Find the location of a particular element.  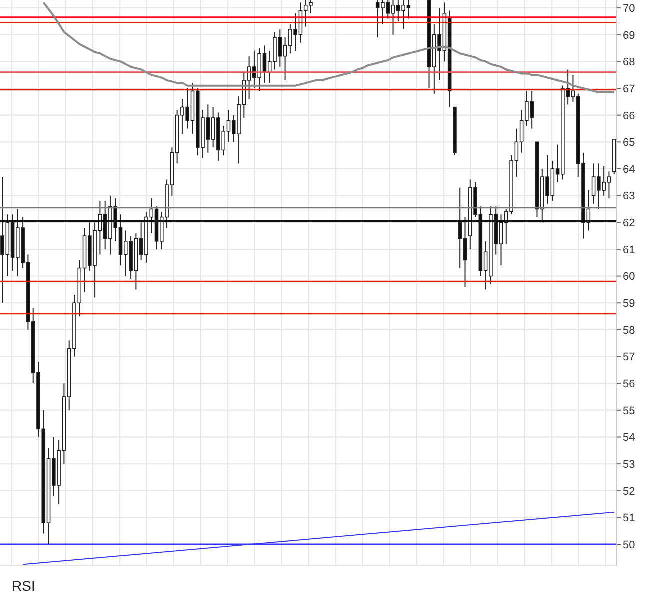

y-tick-label: 66 is located at coordinates (629, 116).